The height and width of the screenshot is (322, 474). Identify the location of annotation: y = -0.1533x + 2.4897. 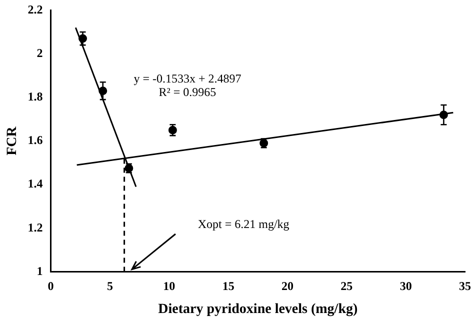
(188, 79).